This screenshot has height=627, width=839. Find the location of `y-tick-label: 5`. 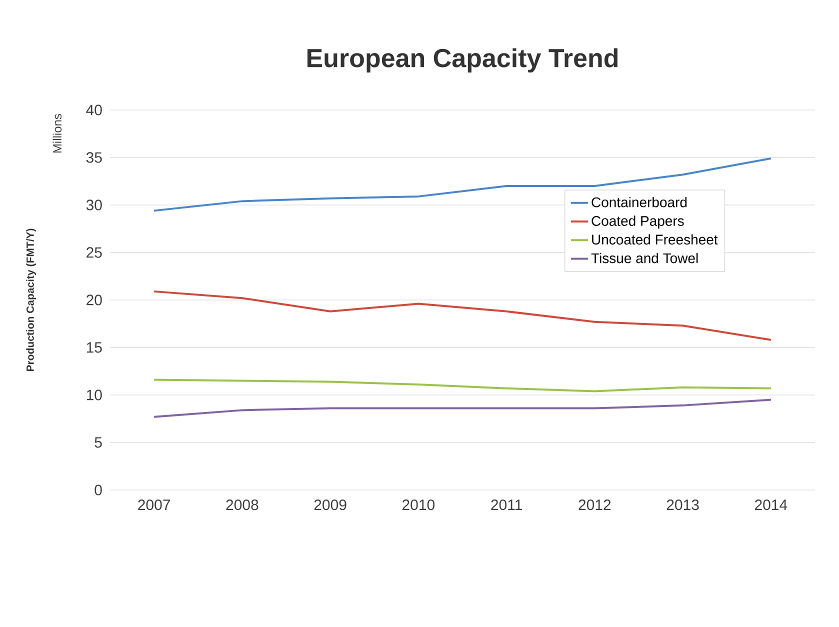

y-tick-label: 5 is located at coordinates (98, 442).